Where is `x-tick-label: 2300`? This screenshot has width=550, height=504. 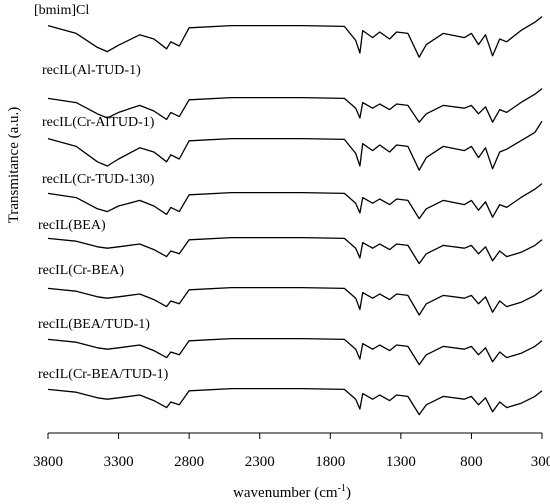 x-tick-label: 2300 is located at coordinates (260, 462).